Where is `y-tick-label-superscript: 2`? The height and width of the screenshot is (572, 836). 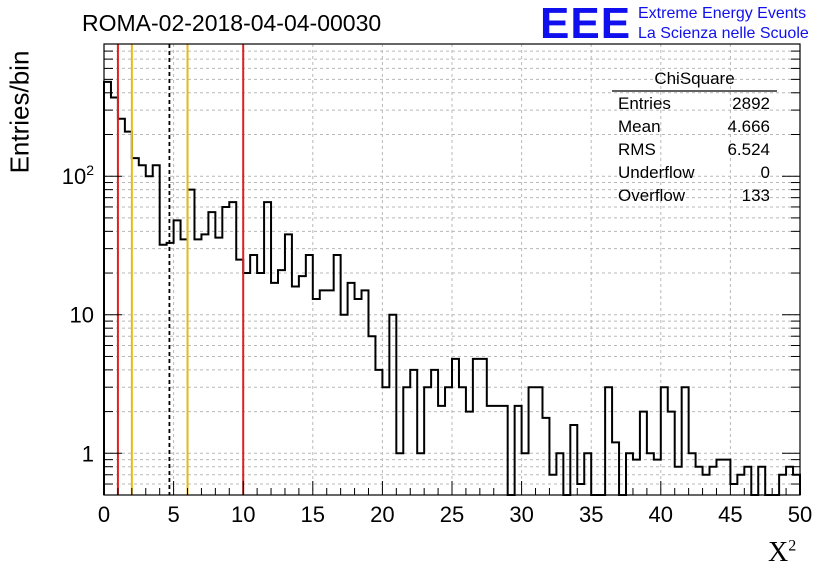
y-tick-label-superscript: 2 is located at coordinates (90, 170).